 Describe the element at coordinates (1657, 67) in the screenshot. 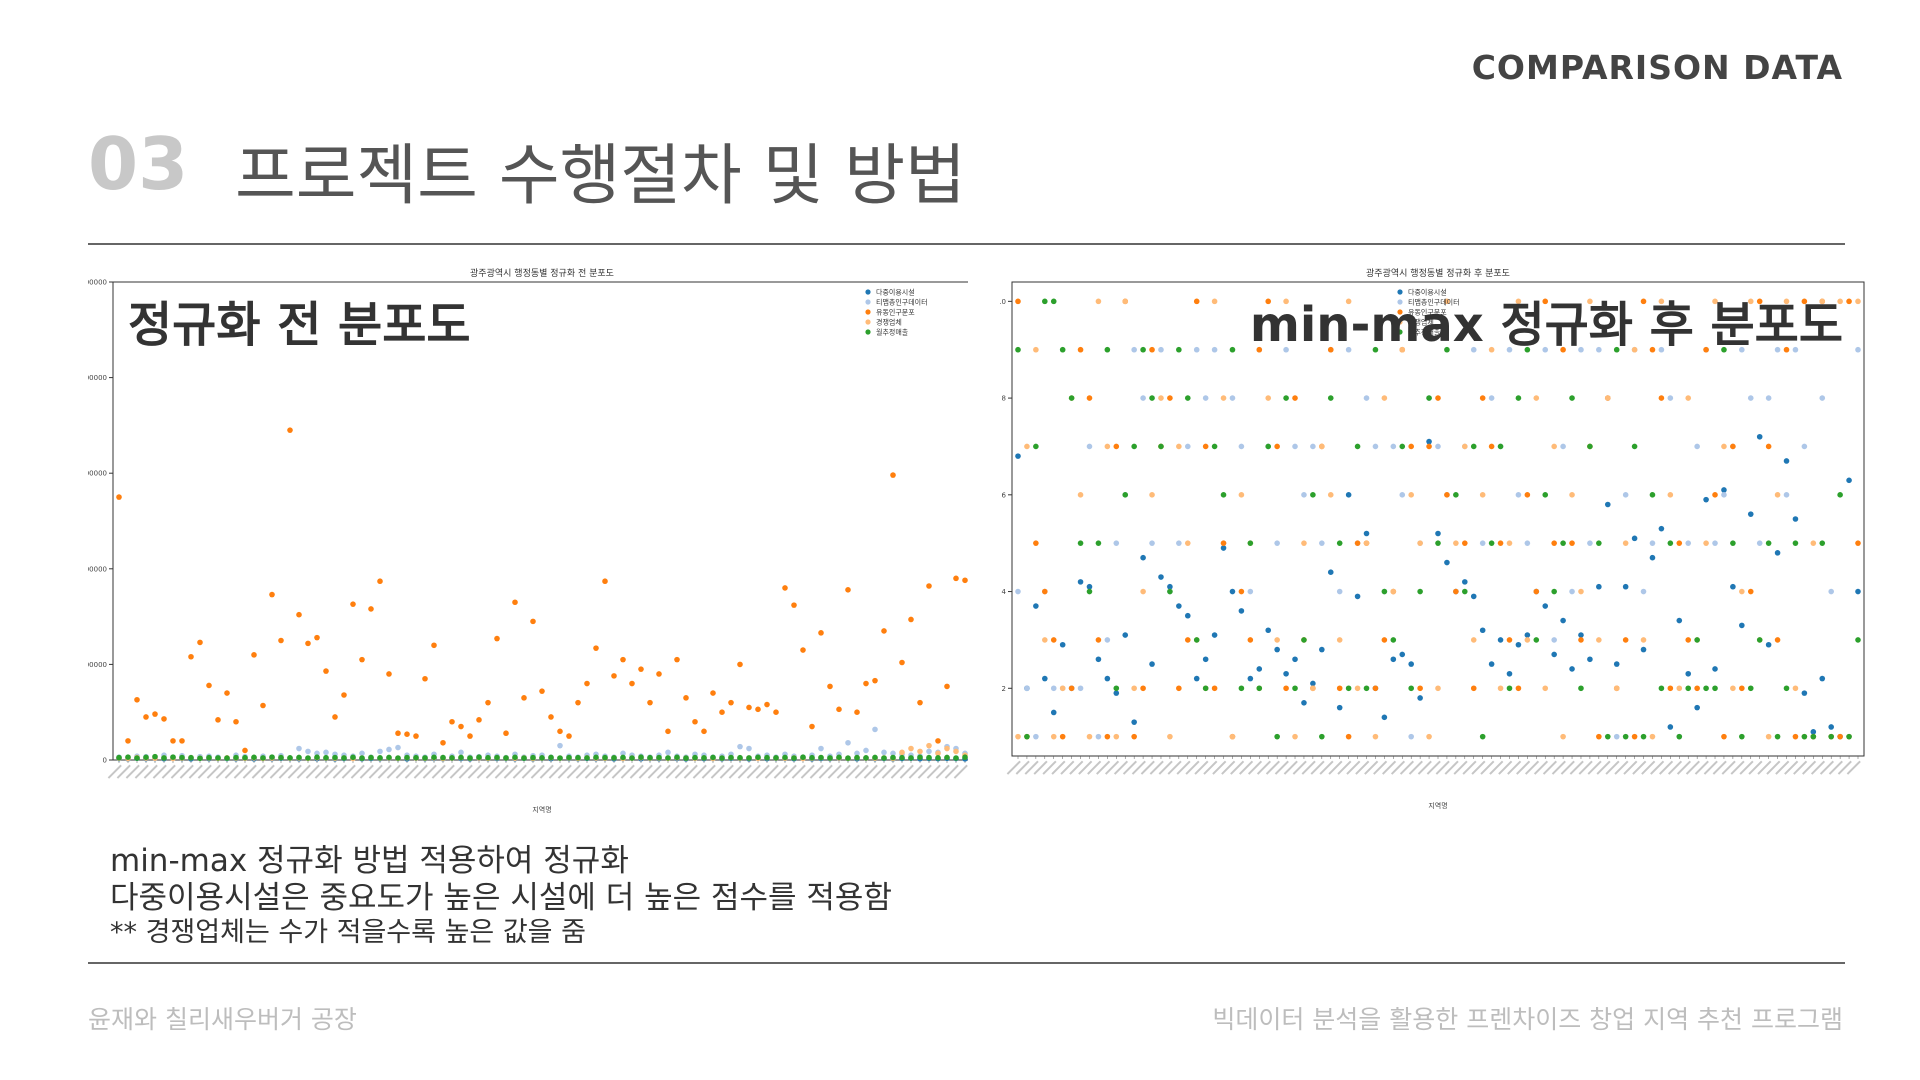

I see `section-label: COMPARISON DATA` at that location.